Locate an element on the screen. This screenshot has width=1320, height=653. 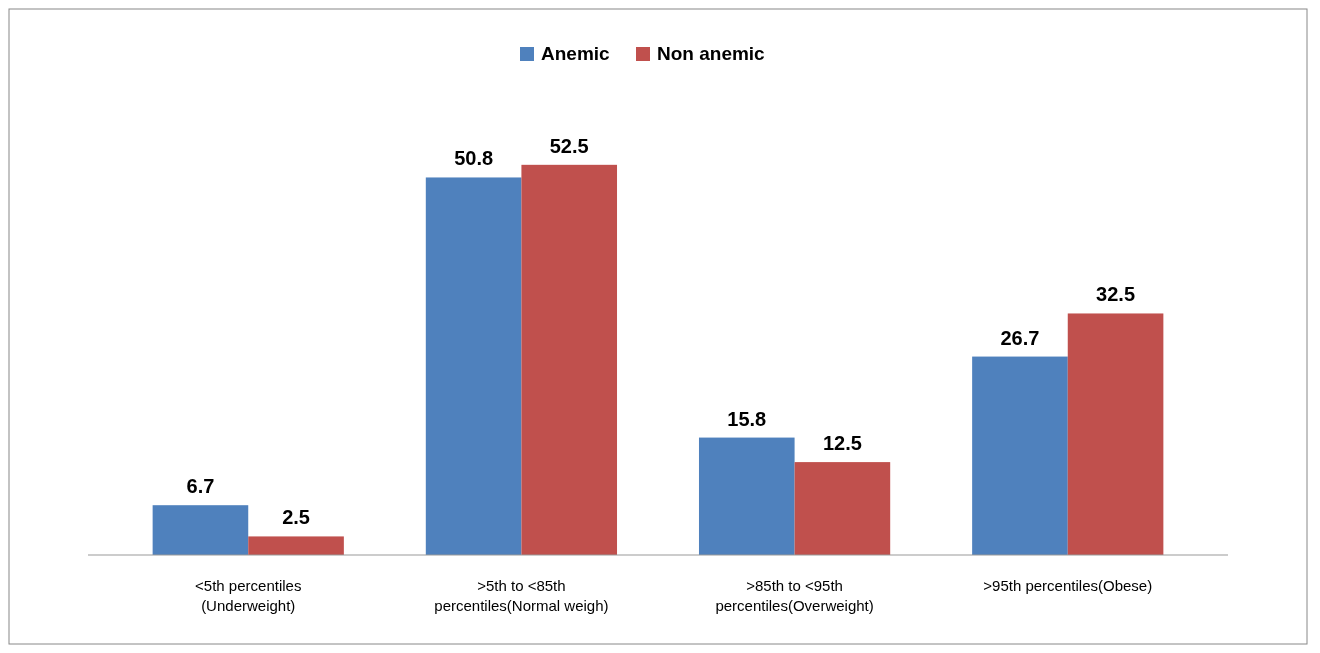
data-label: 52.5 is located at coordinates (569, 145).